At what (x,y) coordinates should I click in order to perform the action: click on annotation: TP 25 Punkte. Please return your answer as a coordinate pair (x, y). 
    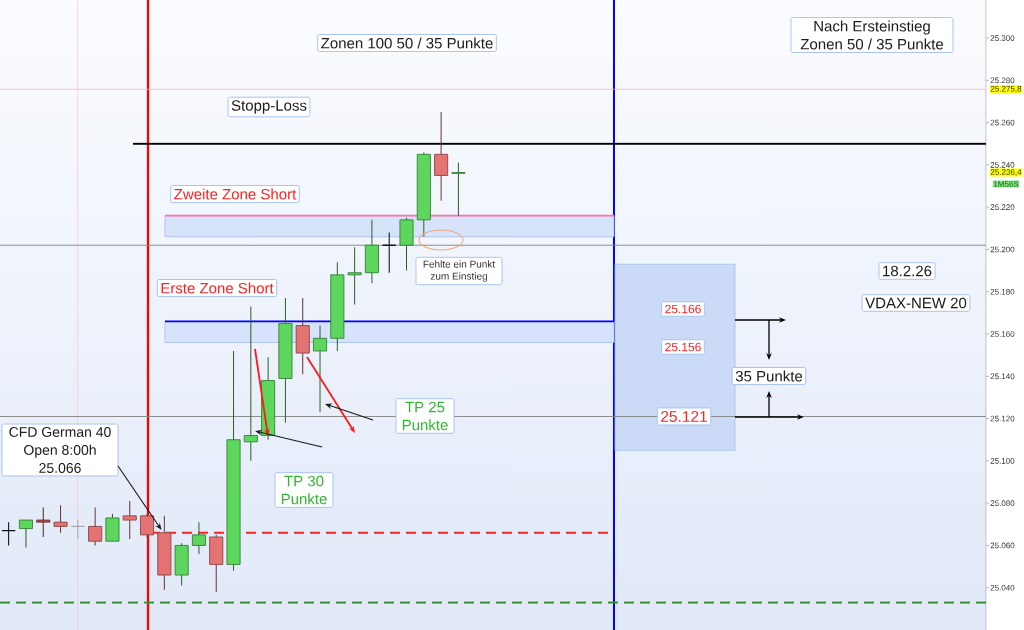
    Looking at the image, I should click on (425, 416).